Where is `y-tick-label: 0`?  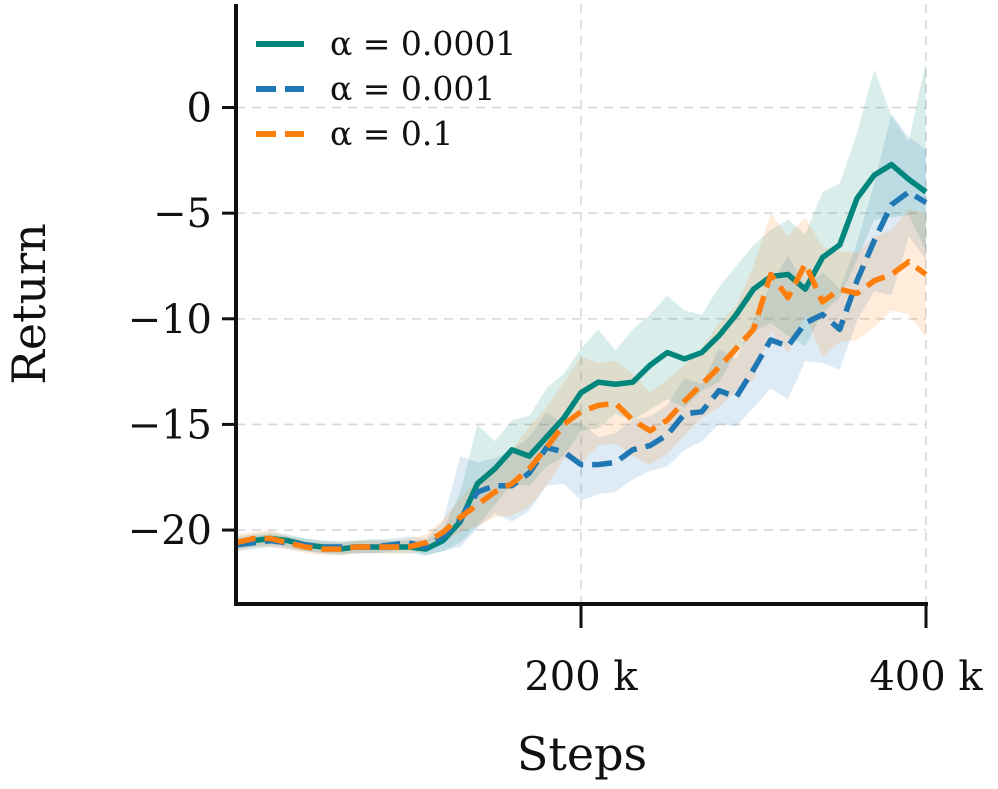 y-tick-label: 0 is located at coordinates (199, 109).